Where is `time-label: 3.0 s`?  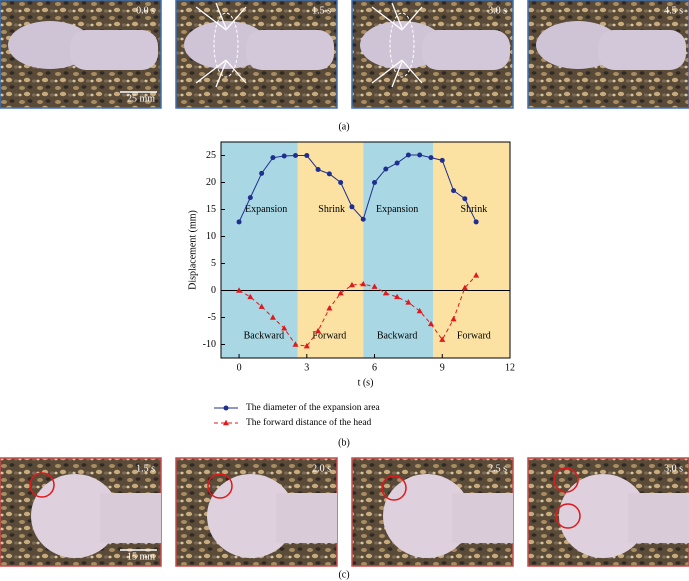
time-label: 3.0 s is located at coordinates (673, 468).